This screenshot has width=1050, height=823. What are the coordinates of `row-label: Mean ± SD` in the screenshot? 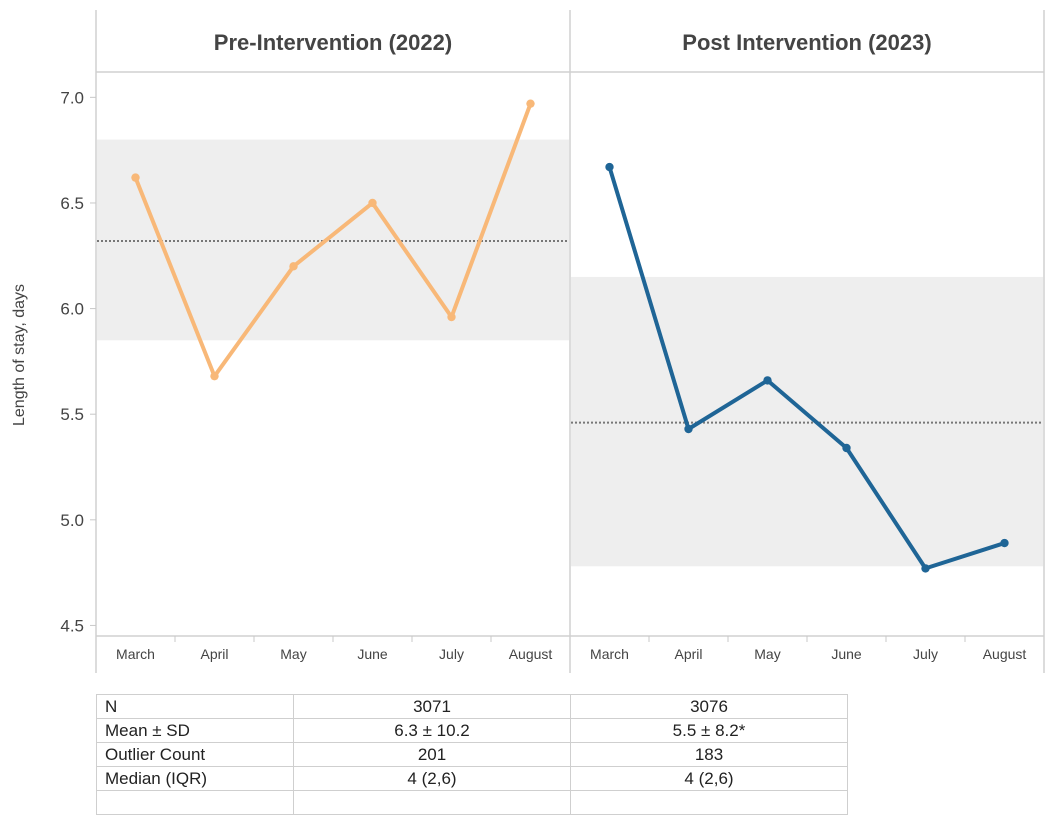 It's located at (195, 730).